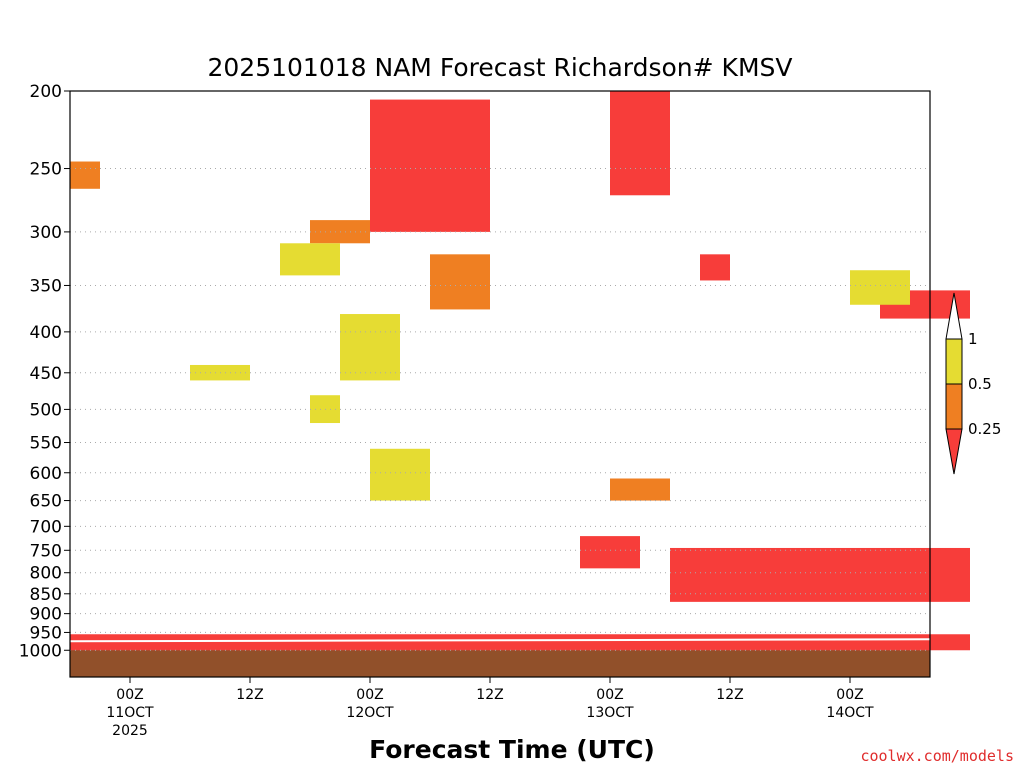 This screenshot has width=1024, height=768. I want to click on y-tick-label: 900, so click(46, 615).